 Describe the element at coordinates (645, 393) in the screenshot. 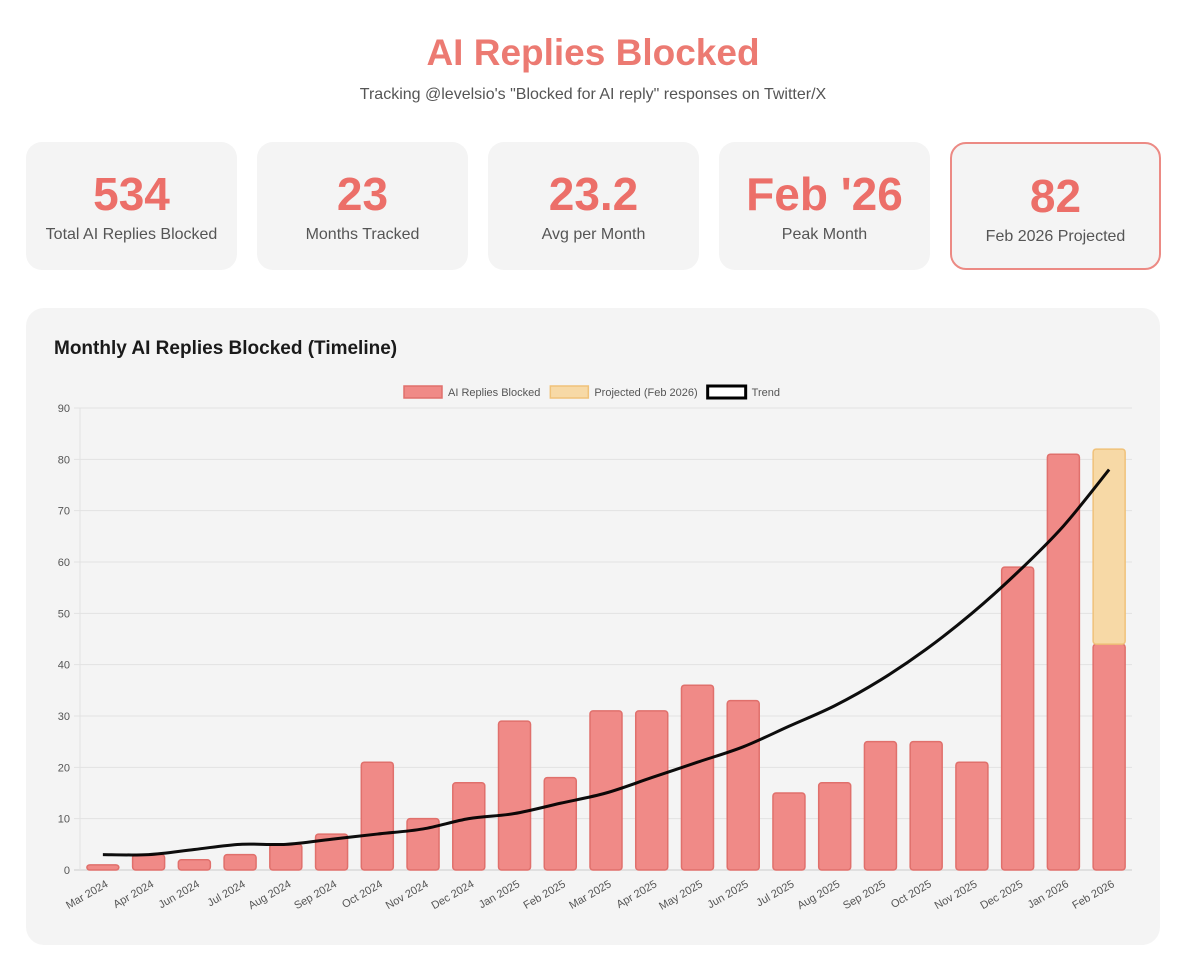

I see `legend-label: Projected (Feb 2026)` at that location.